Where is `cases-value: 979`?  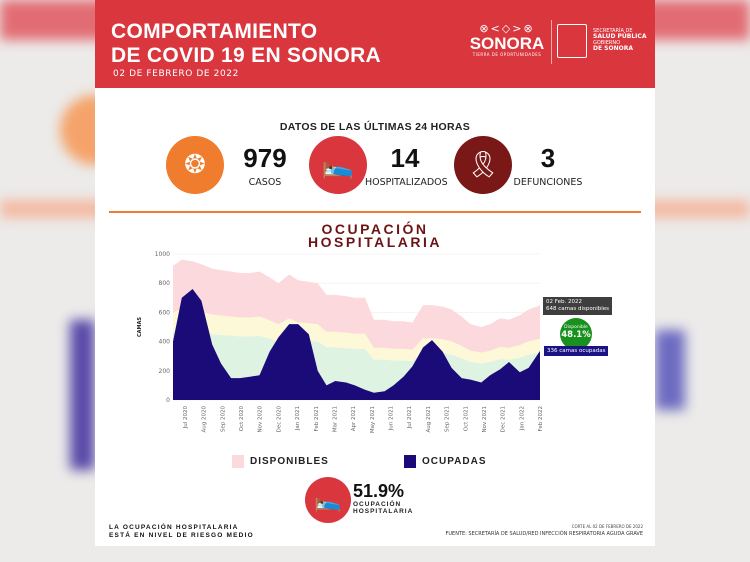
cases-value: 979 is located at coordinates (265, 158).